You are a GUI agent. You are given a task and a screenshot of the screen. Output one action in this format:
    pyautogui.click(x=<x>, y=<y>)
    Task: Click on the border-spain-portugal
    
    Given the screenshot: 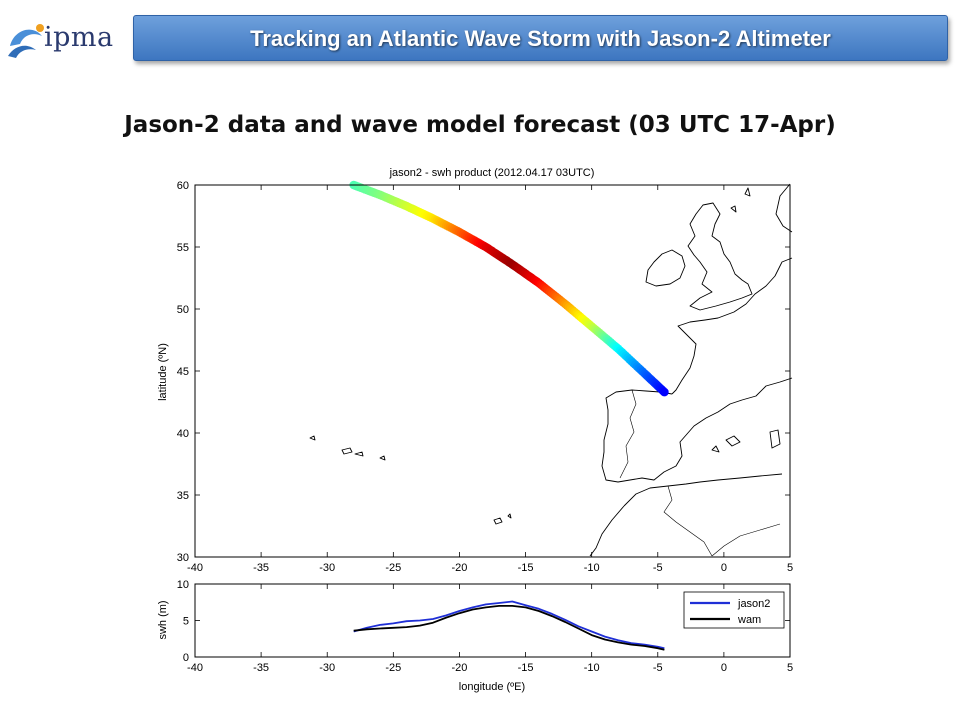 What is the action you would take?
    pyautogui.click(x=628, y=434)
    